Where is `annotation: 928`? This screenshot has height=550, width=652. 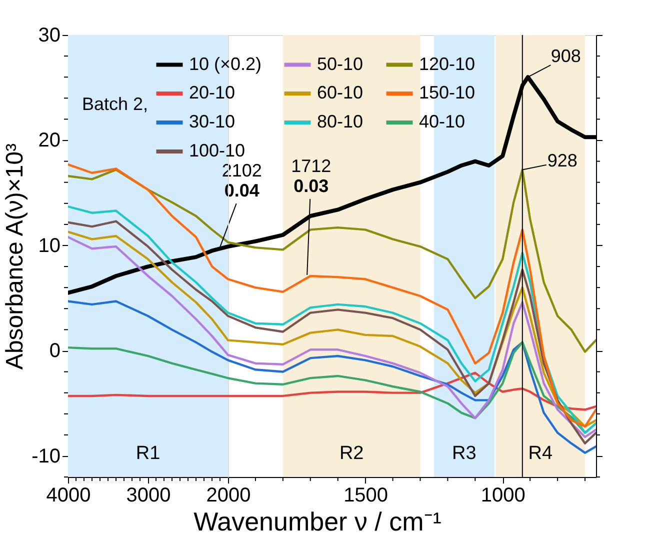 annotation: 928 is located at coordinates (562, 160).